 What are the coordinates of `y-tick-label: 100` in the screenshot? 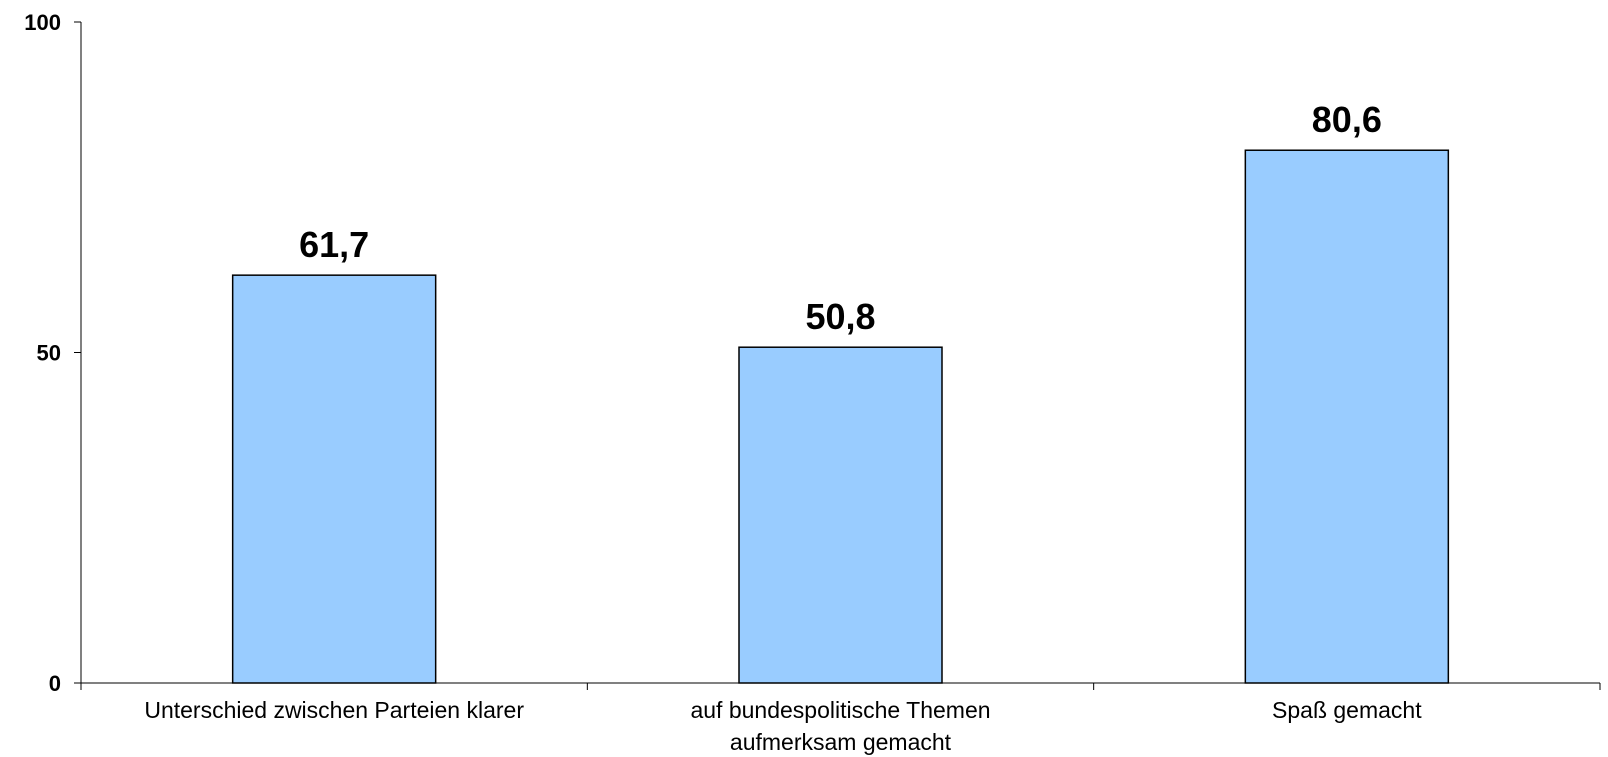 It's located at (42, 22).